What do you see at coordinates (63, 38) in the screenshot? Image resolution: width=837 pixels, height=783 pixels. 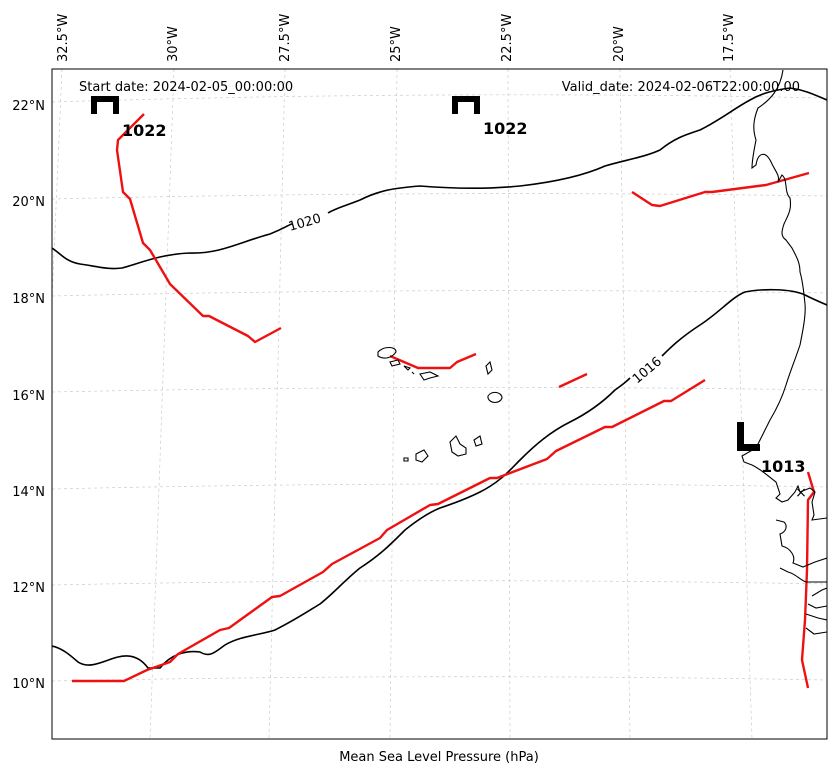 I see `lon-tick-label: 32.5°W` at bounding box center [63, 38].